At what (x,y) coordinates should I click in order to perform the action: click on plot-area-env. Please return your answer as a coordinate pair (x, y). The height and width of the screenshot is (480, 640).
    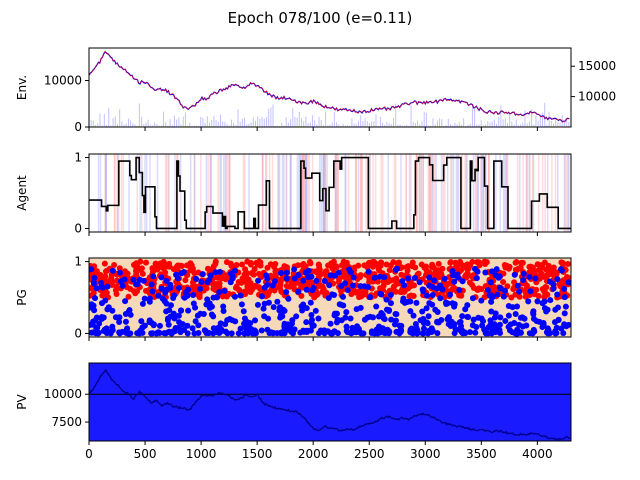
    Looking at the image, I should click on (329, 88).